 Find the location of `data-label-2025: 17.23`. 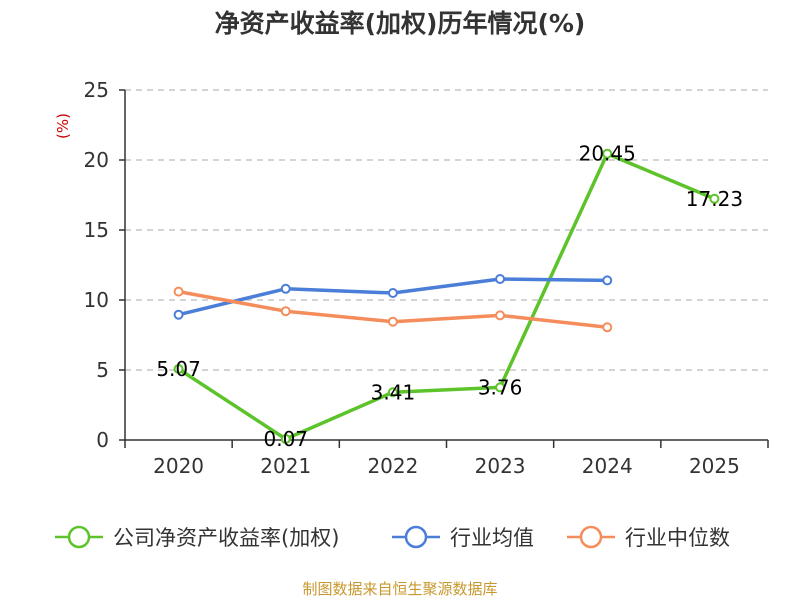

data-label-2025: 17.23 is located at coordinates (714, 199).